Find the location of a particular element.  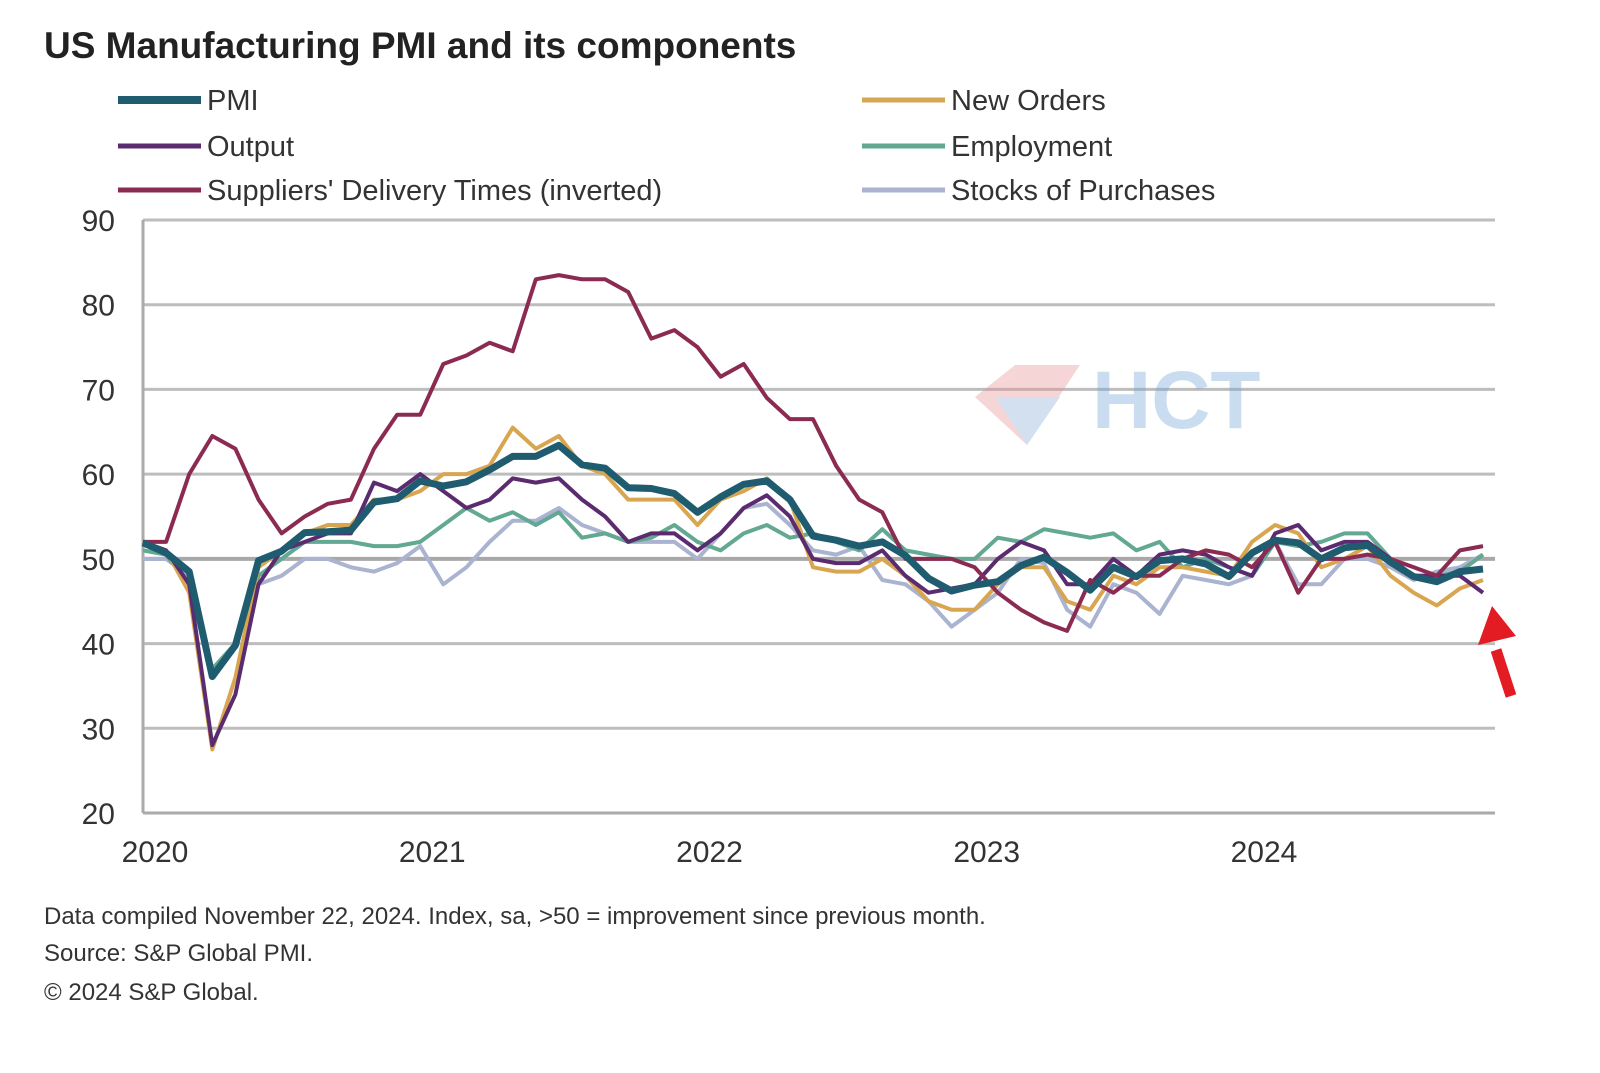

watermark-logo: HCT is located at coordinates (1118, 400).